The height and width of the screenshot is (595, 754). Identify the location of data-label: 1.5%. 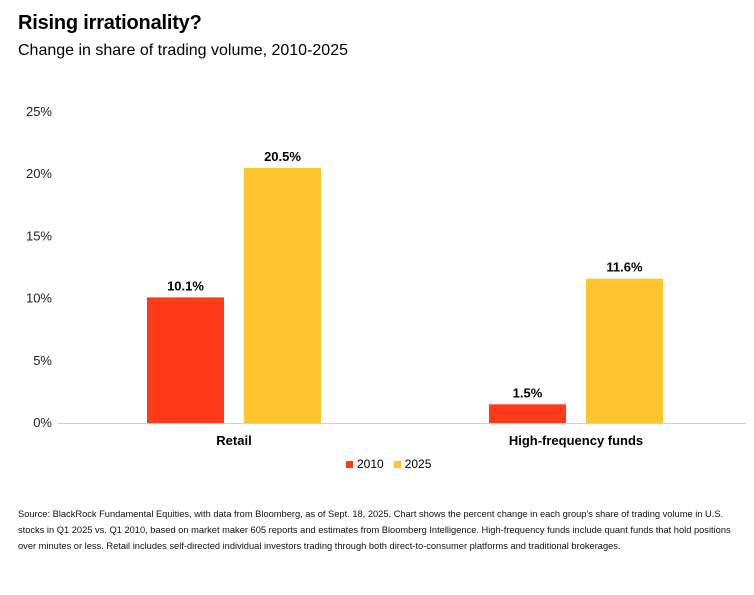
(528, 392).